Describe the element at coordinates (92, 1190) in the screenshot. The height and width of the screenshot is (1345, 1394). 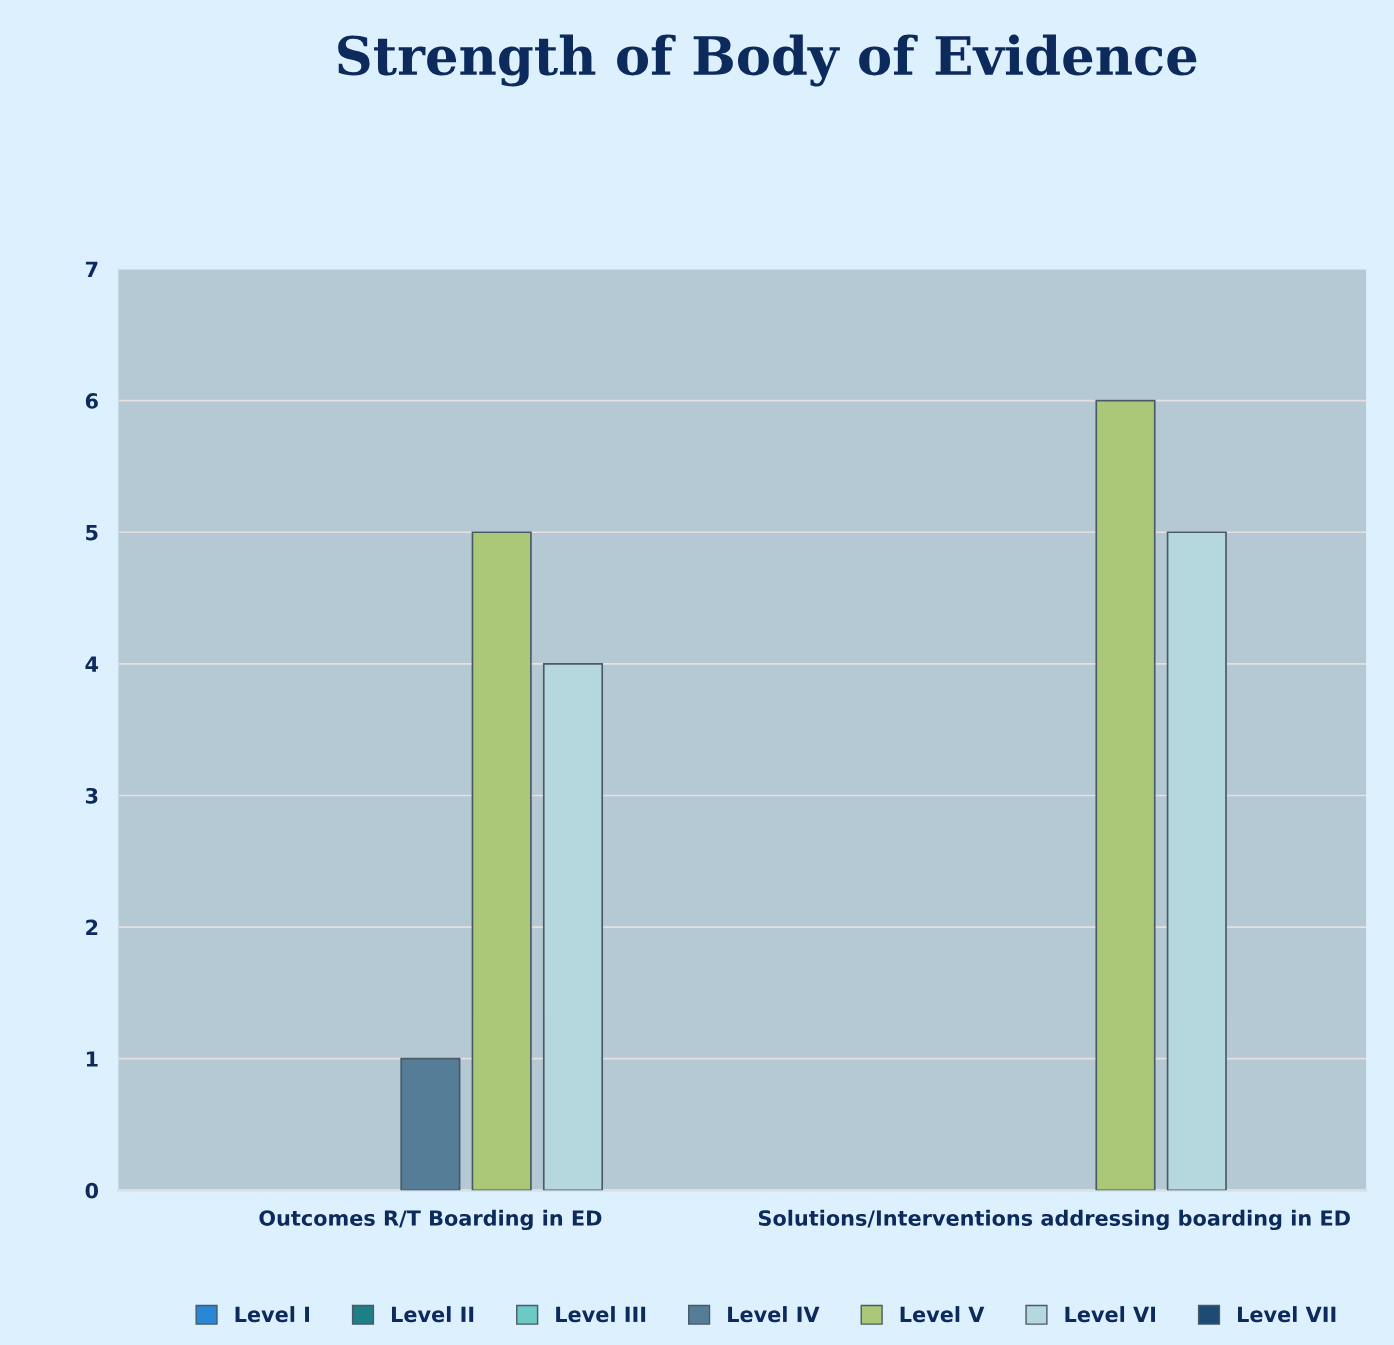
I see `y-tick-label: 0` at that location.